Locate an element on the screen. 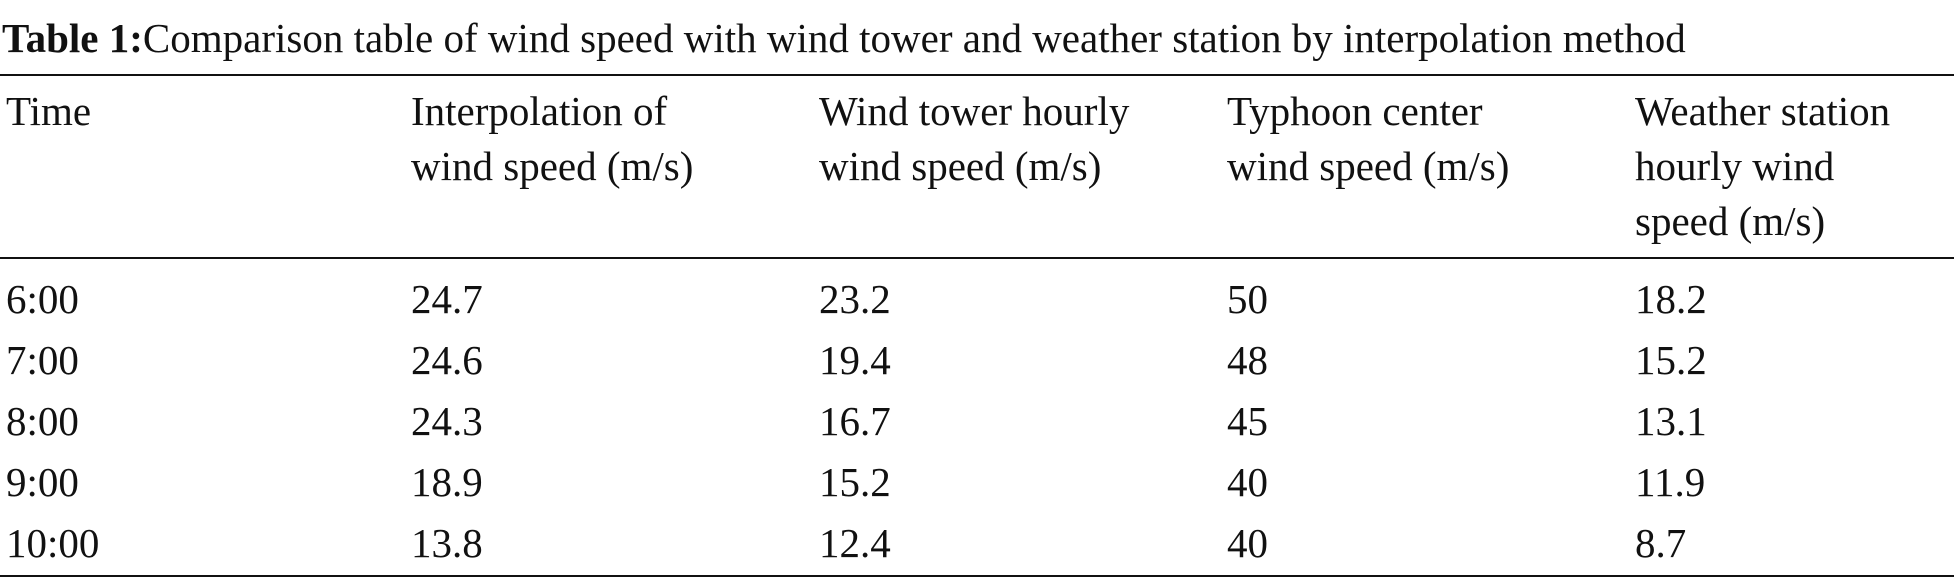 This screenshot has height=579, width=1954. table-cell: 8:00 is located at coordinates (42, 421).